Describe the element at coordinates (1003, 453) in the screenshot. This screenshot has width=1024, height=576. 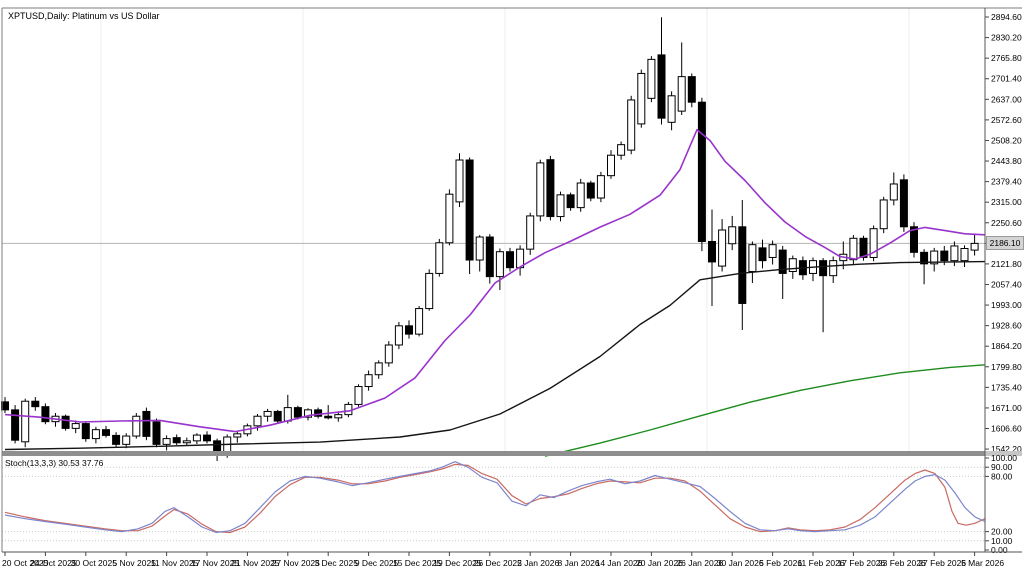
I see `panel-separator-axis` at that location.